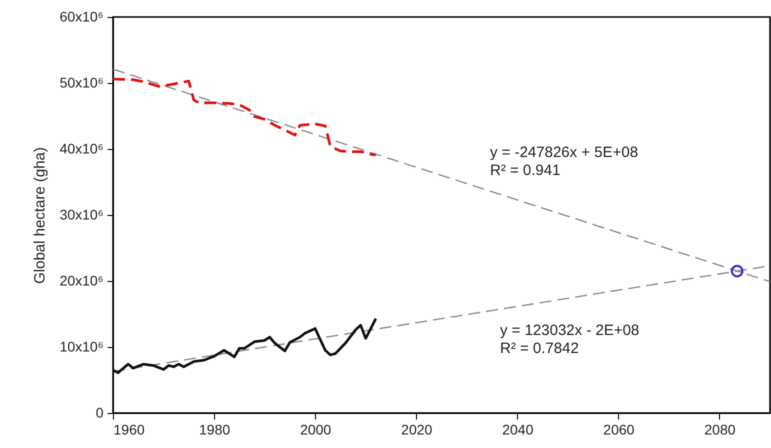 The width and height of the screenshot is (771, 448). What do you see at coordinates (214, 430) in the screenshot?
I see `x-tick-label: 1980` at bounding box center [214, 430].